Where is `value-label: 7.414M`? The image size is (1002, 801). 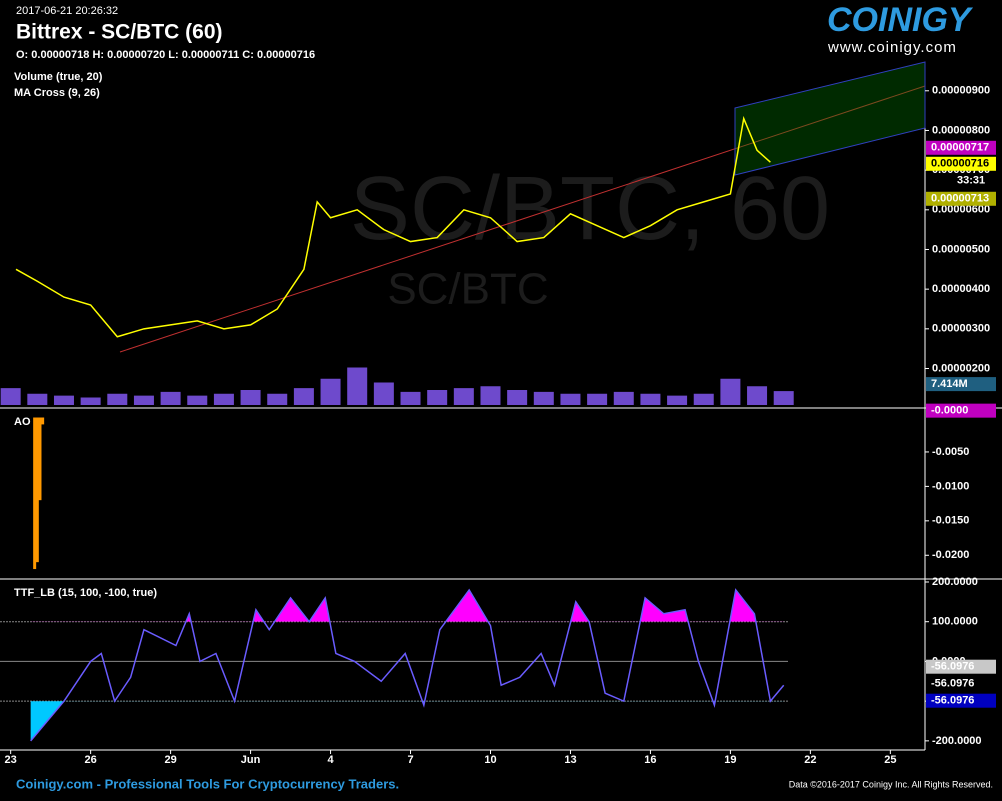
value-label: 7.414M is located at coordinates (949, 384).